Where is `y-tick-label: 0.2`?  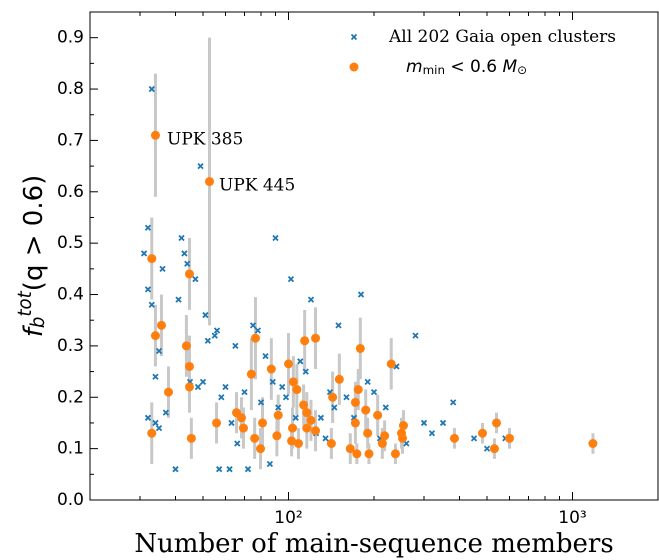
y-tick-label: 0.2 is located at coordinates (70, 397).